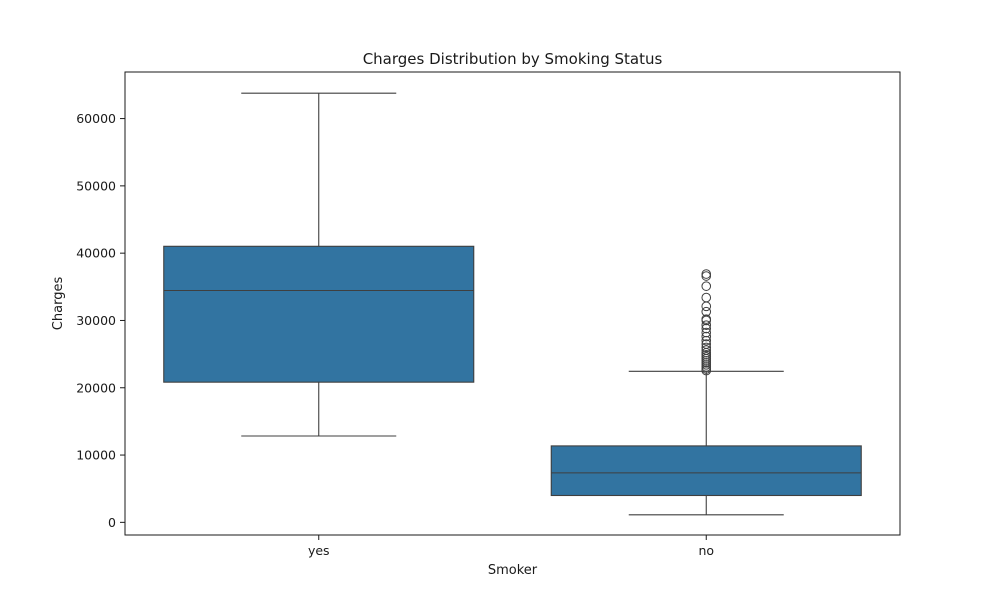 This screenshot has height=600, width=1000. What do you see at coordinates (706, 392) in the screenshot?
I see `box-group-no` at bounding box center [706, 392].